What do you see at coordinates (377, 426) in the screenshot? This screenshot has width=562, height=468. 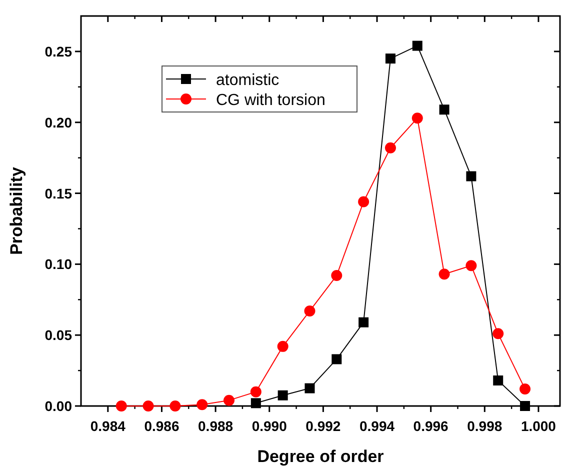 I see `x-tick-label: 0.994` at bounding box center [377, 426].